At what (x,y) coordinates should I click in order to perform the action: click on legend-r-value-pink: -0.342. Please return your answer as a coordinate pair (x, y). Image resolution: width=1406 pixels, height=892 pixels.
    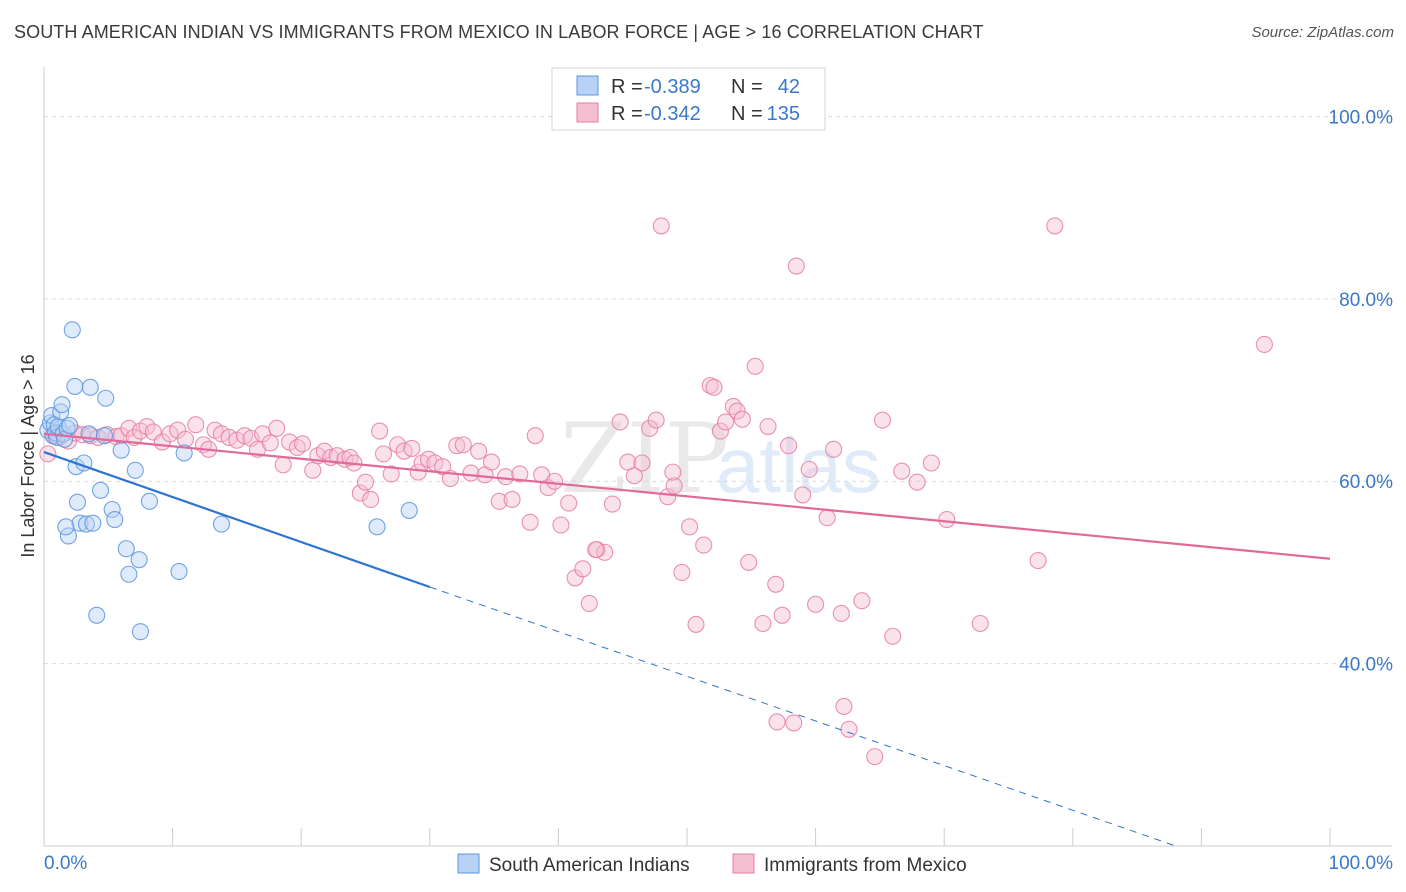
    Looking at the image, I should click on (672, 114).